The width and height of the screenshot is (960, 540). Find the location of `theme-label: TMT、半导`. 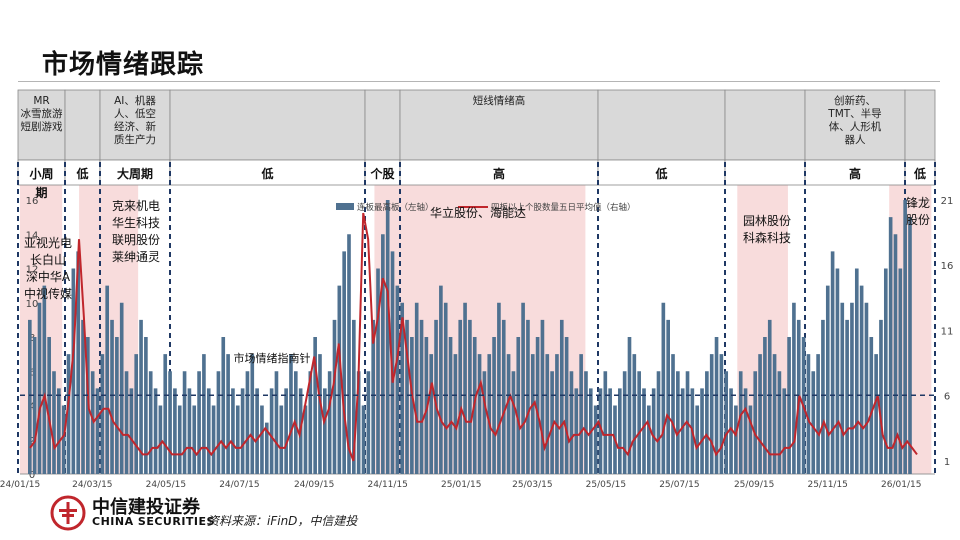

theme-label: TMT、半导 is located at coordinates (854, 113).